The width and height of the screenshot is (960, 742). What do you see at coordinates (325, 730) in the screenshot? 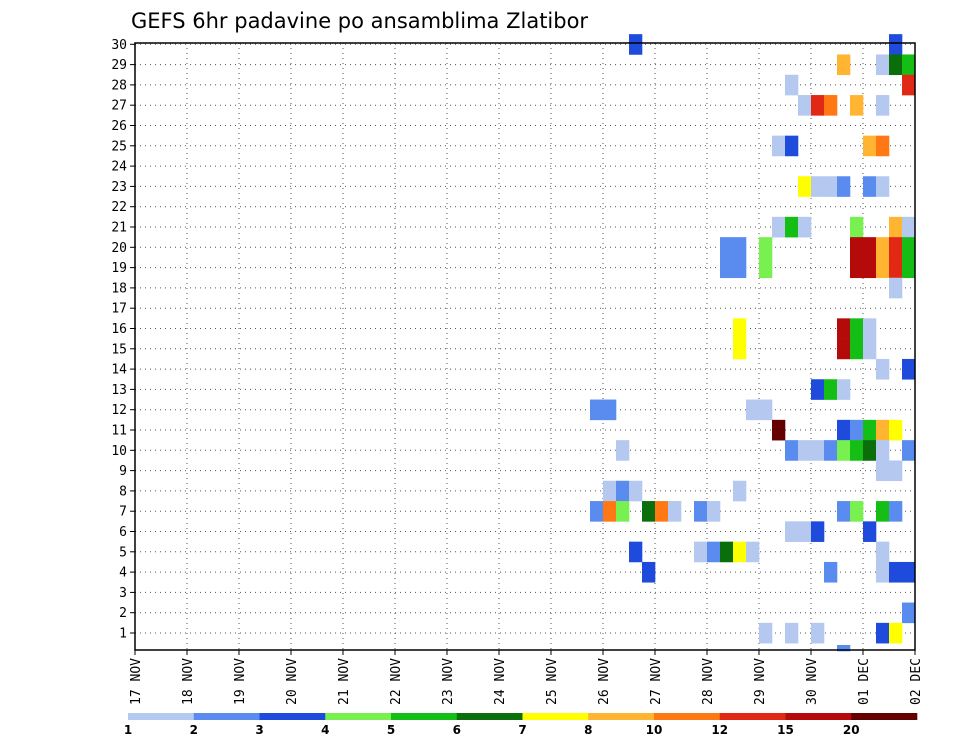
I see `legend-label: 4` at bounding box center [325, 730].